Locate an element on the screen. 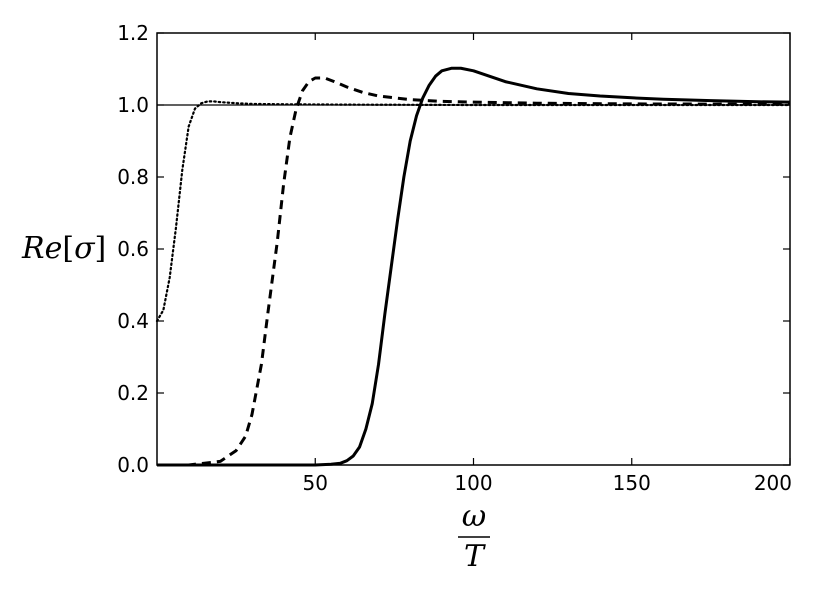 The height and width of the screenshot is (593, 830). x-axis-label: ω T is located at coordinates (474, 536).